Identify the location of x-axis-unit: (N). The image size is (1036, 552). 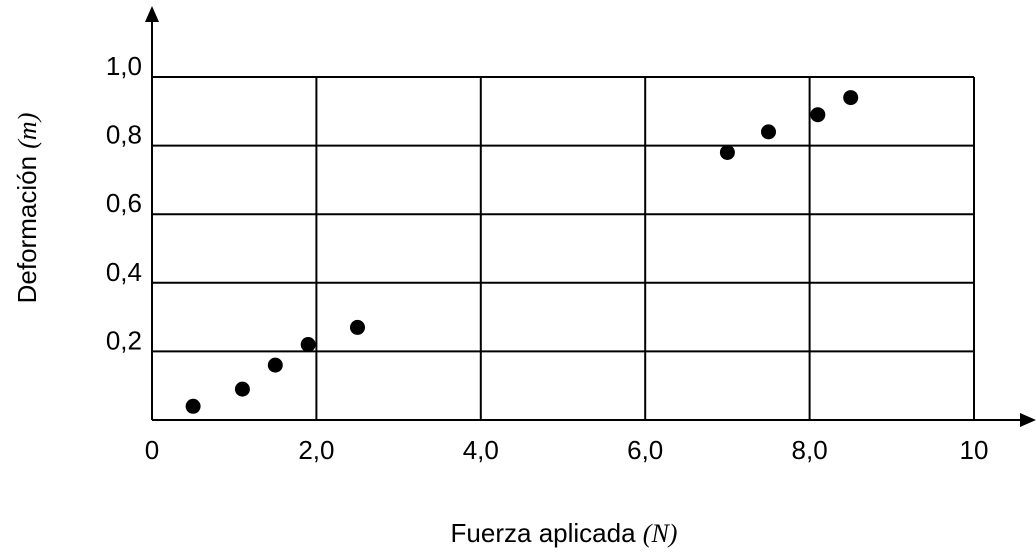
(660, 533).